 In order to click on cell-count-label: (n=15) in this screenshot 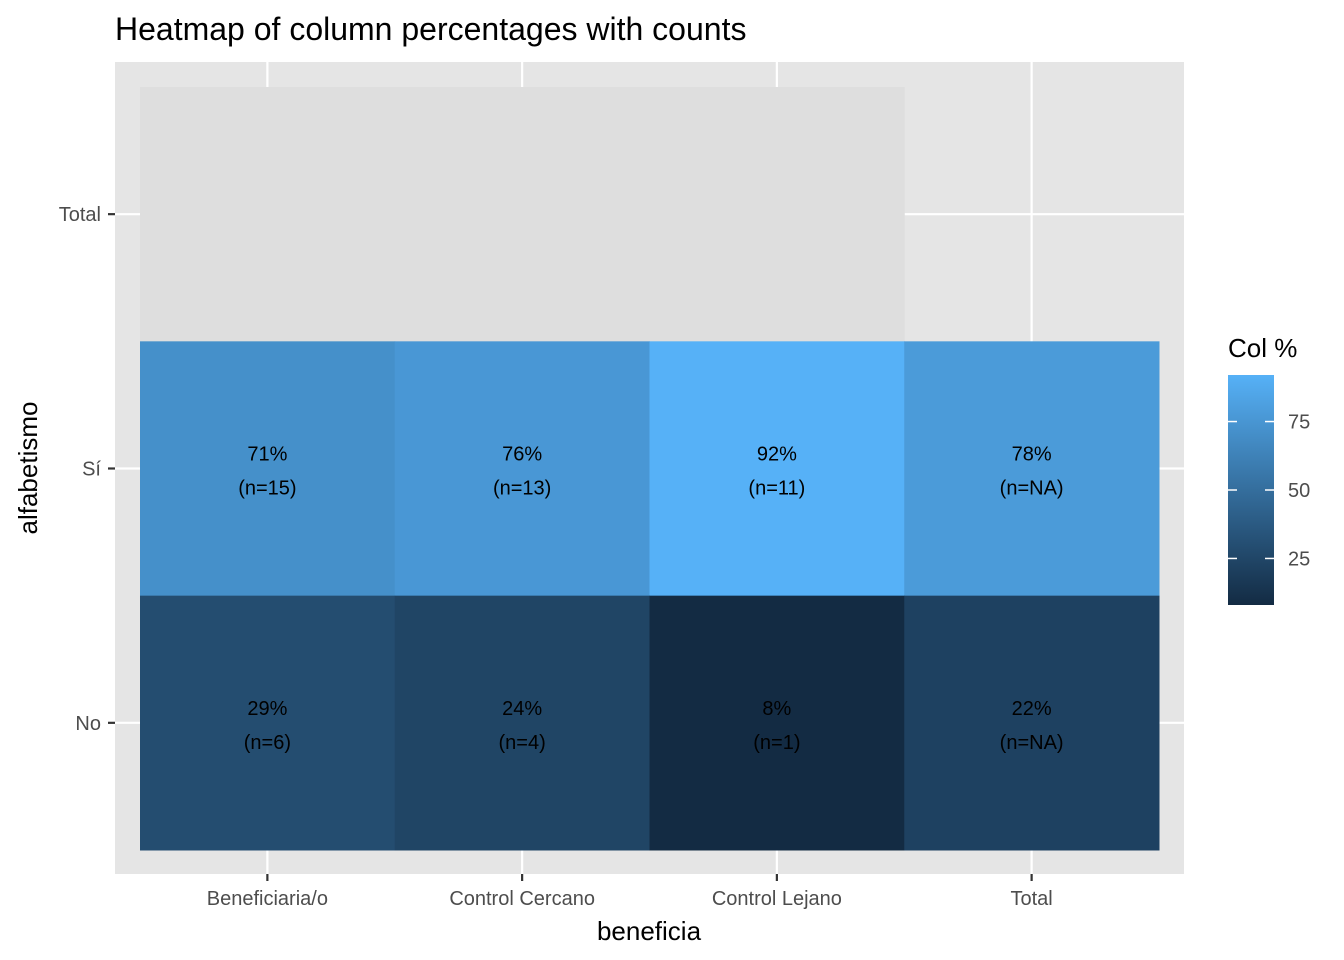, I will do `click(267, 488)`.